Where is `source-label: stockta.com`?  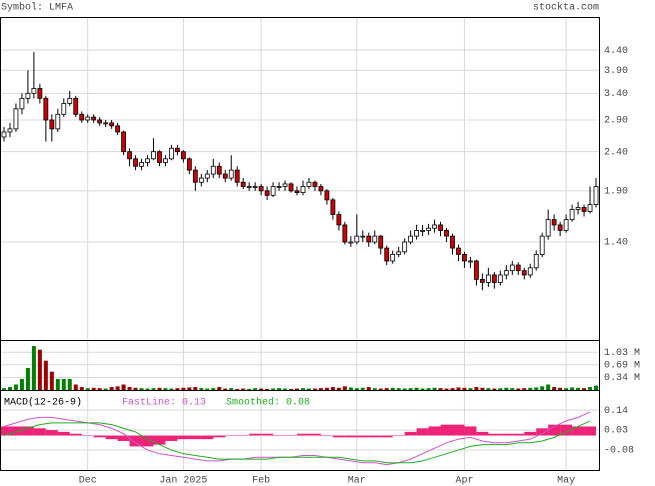
source-label: stockta.com is located at coordinates (566, 8).